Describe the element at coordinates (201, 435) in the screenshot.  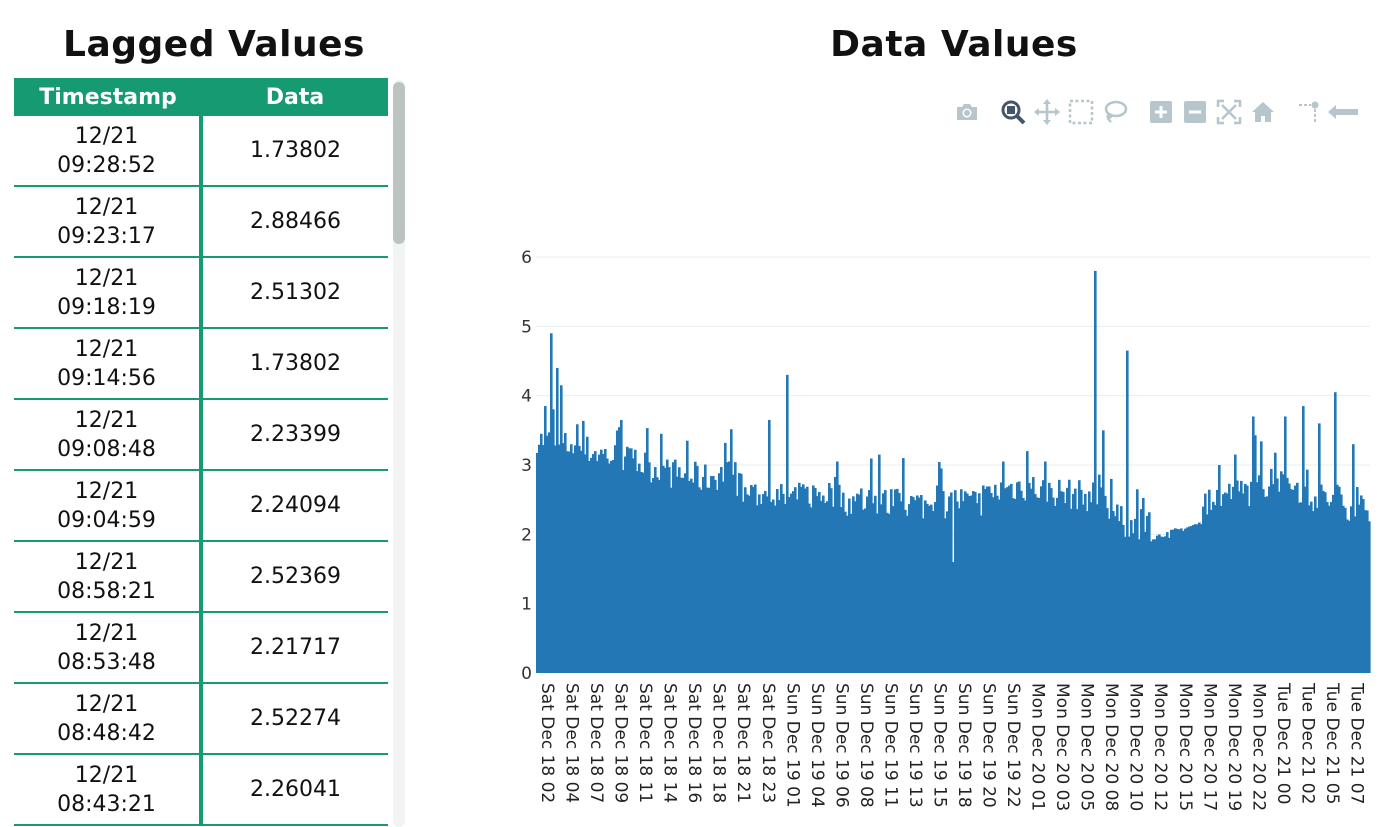
I see `table-row: 12/21 09:08:48 2.23399` at that location.